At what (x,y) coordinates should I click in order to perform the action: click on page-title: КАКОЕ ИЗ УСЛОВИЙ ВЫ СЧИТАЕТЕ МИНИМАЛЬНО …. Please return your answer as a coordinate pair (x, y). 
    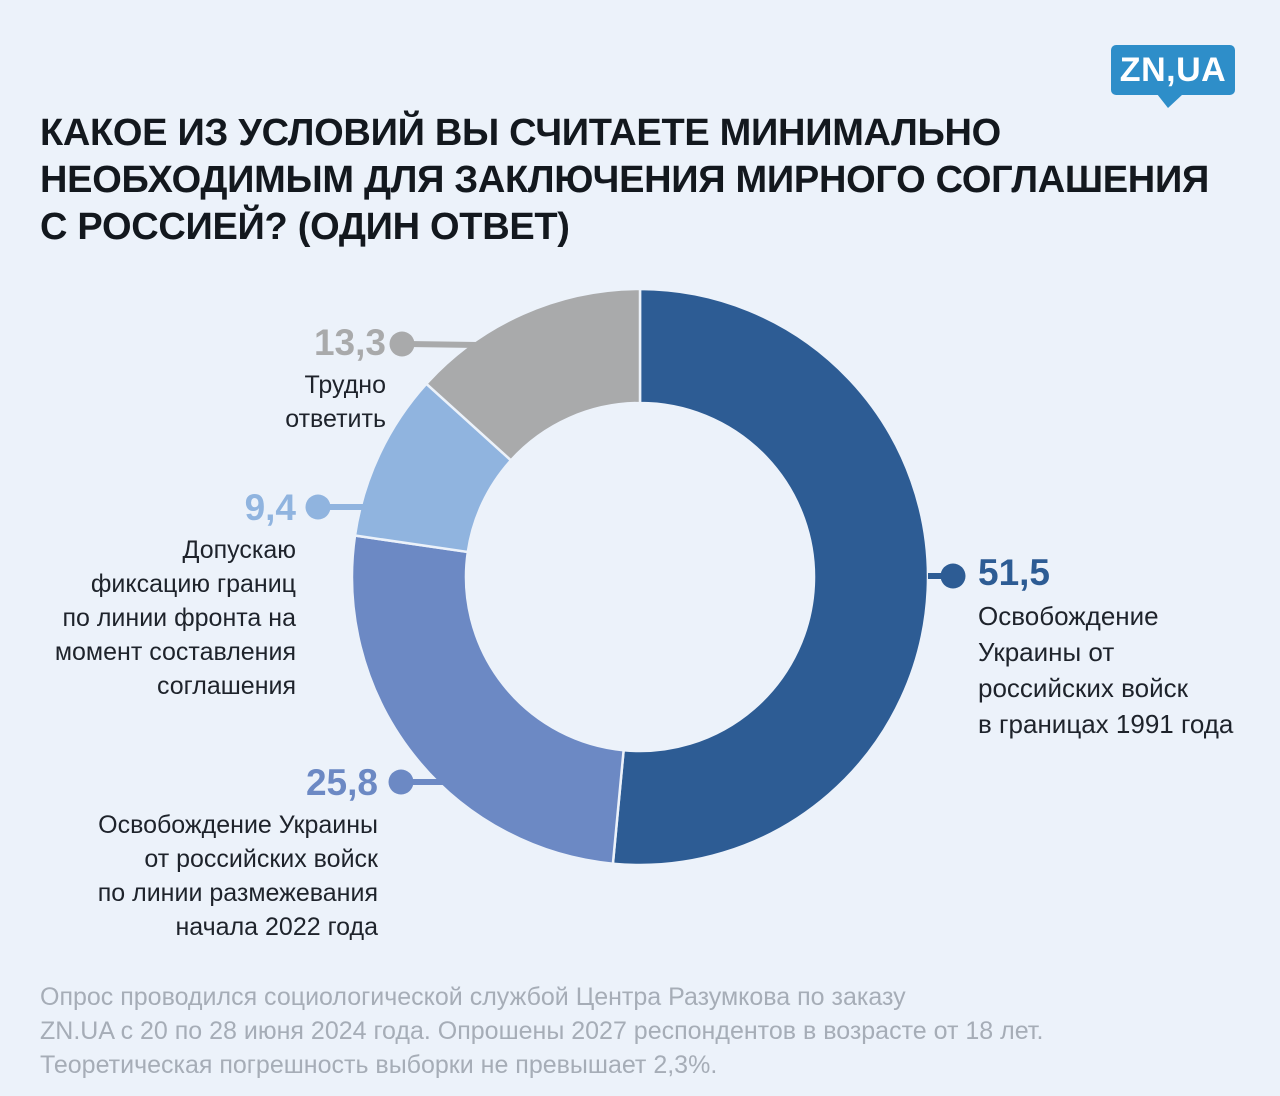
    Looking at the image, I should click on (624, 180).